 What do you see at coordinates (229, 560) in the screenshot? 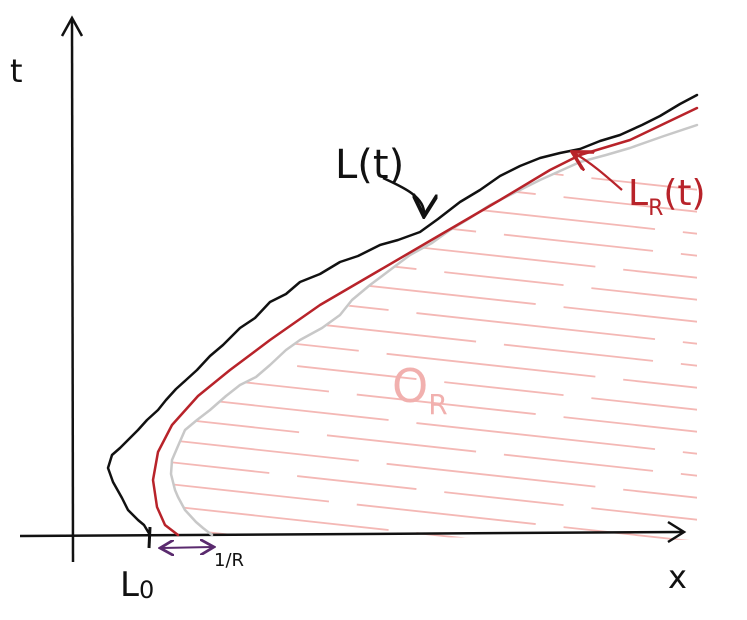
I see `offset-label: 1/R` at bounding box center [229, 560].